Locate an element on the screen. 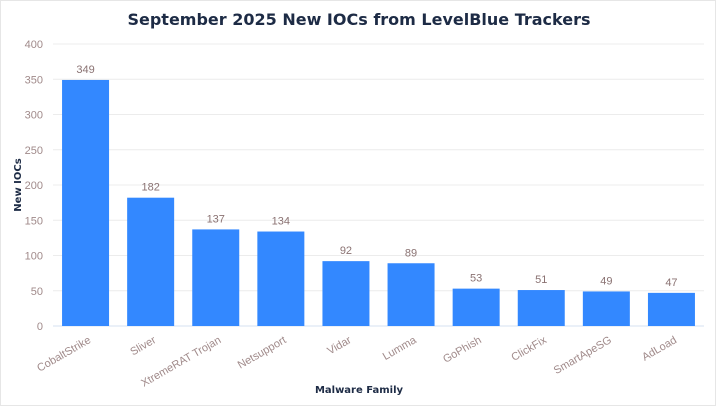 The image size is (716, 406). y-axis-label: New IOCs is located at coordinates (18, 184).